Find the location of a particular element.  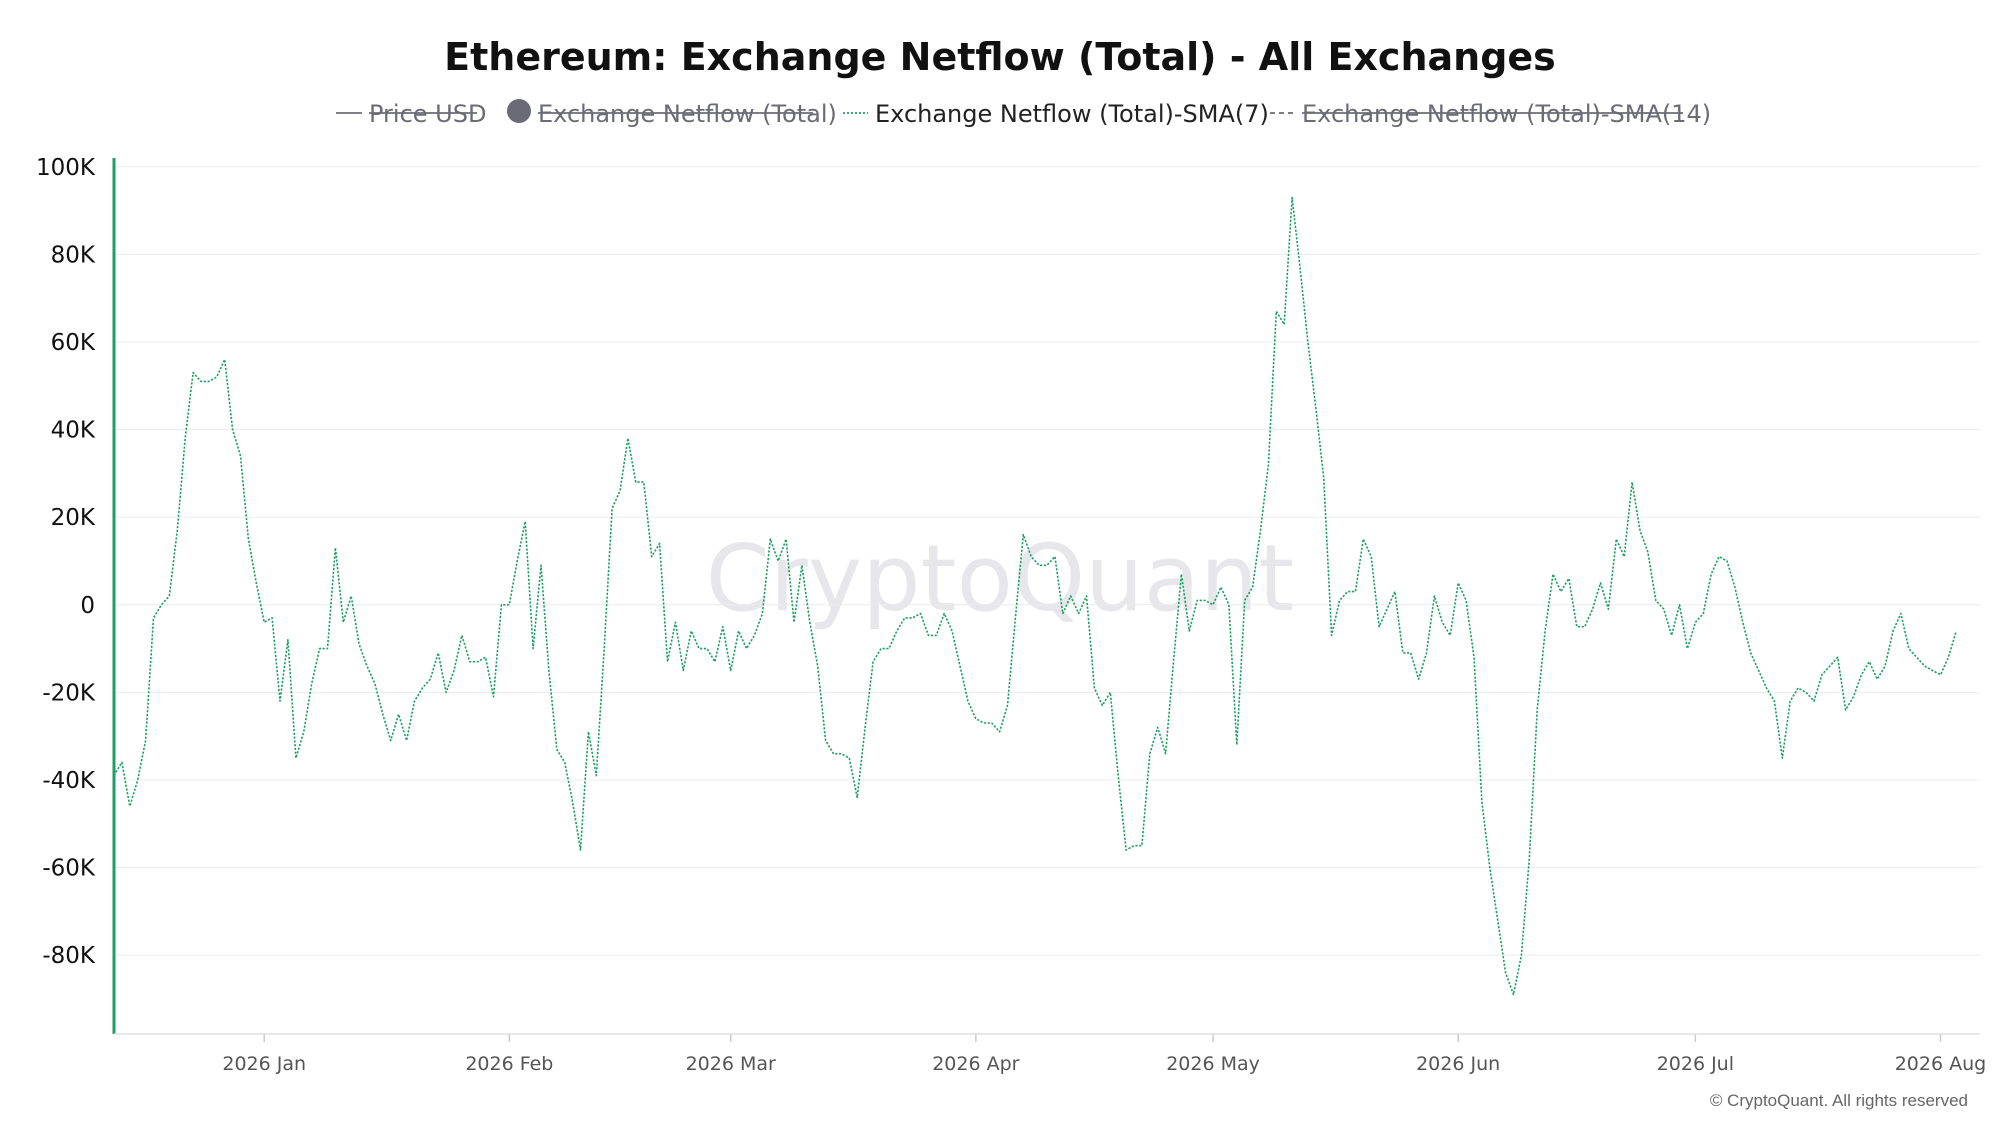

legend-label-exchange-netflow-sma7: Exchange Netflow (Total)-SMA(7) is located at coordinates (1072, 114).